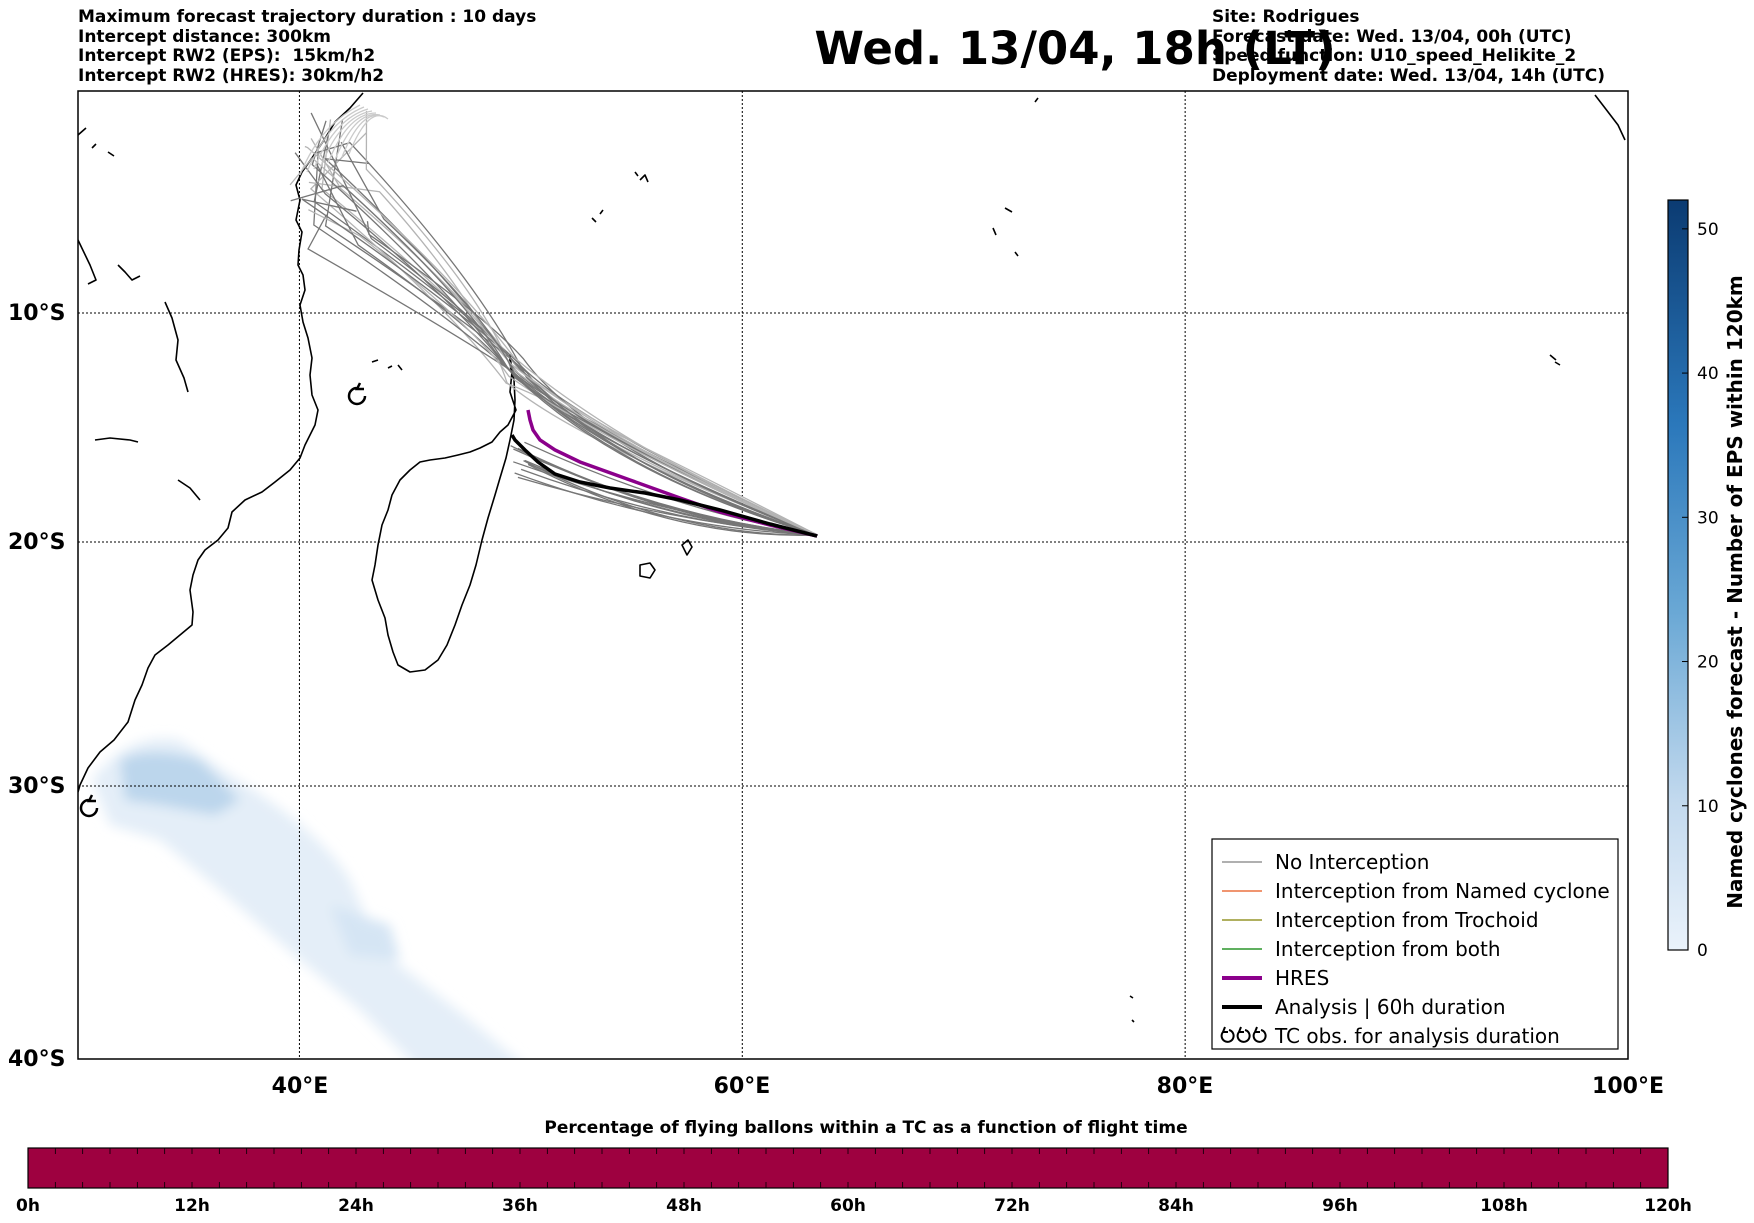 The image size is (1754, 1223). Describe the element at coordinates (1330, 117) in the screenshot. I see `island-northeast` at that location.